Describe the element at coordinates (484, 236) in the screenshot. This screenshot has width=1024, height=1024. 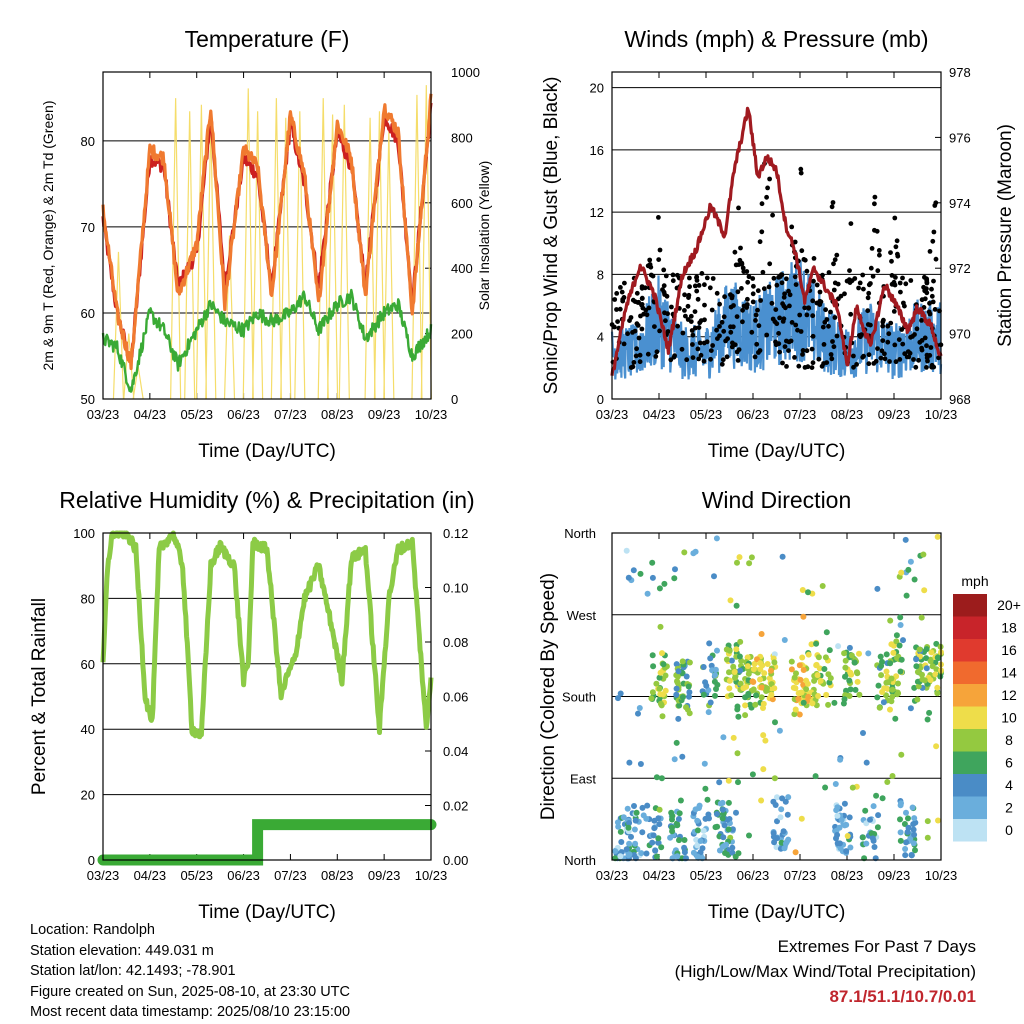
I see `y-axis-label-right: Solar Insolation (Yellow)` at that location.